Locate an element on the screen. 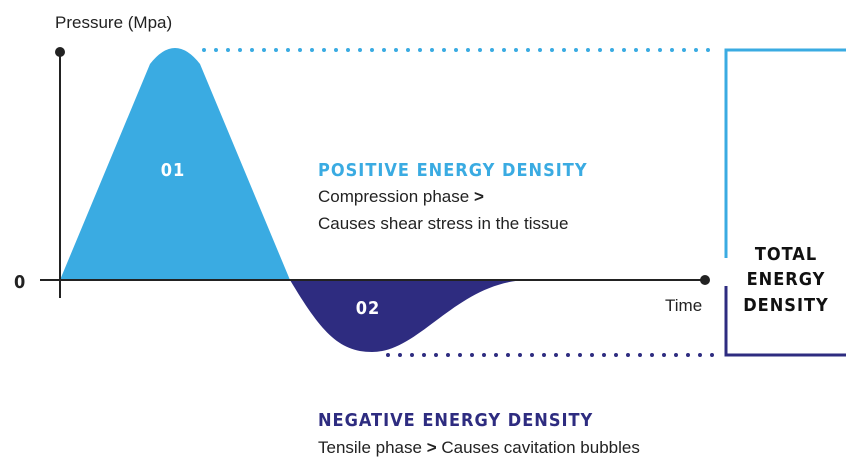 This screenshot has width=846, height=461. positive-lobe is located at coordinates (175, 164).